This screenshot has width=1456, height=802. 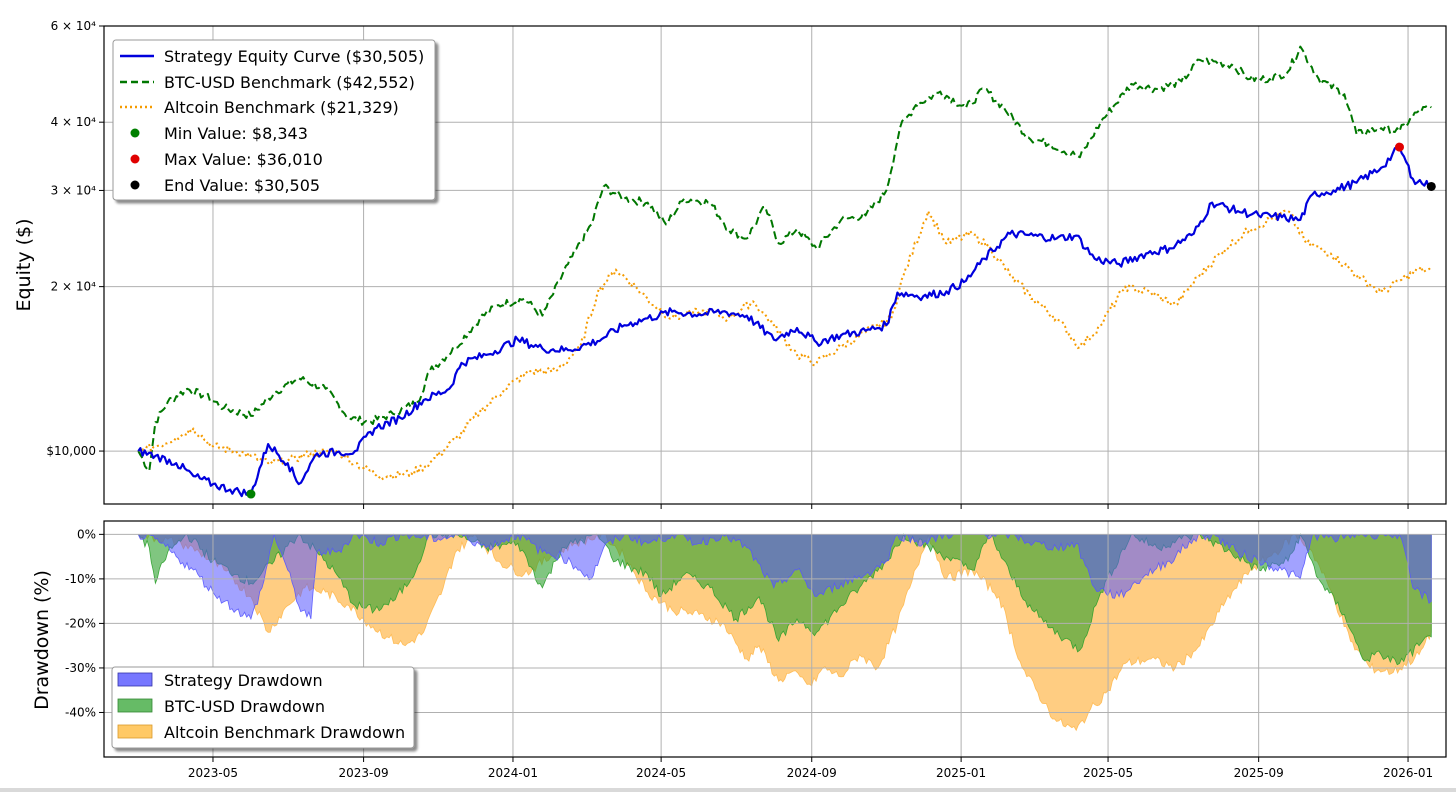 I want to click on drawdown-y-ticks: 0% -10% -20% -30% -40%, so click(x=84, y=623).